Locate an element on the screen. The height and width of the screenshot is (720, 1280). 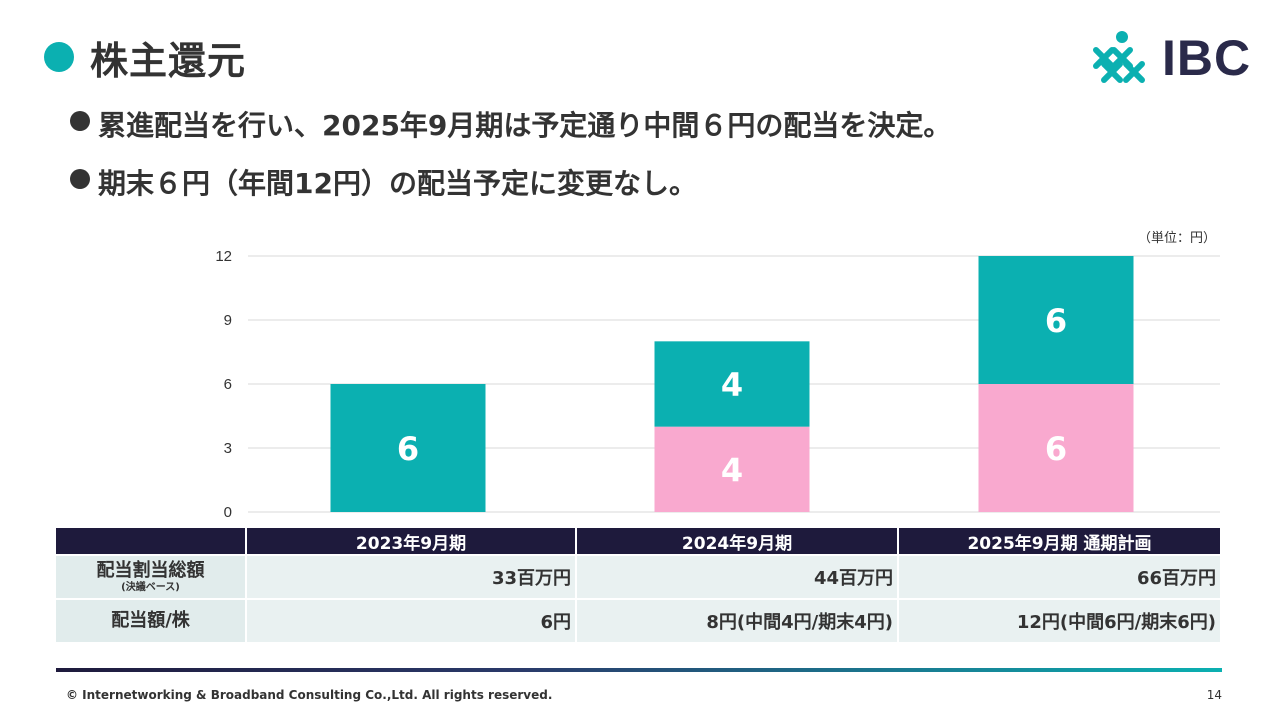
bullet-1: 累進配当を行い、2025年9月期は予定通り中間６円の配当を決定。 is located at coordinates (510, 124).